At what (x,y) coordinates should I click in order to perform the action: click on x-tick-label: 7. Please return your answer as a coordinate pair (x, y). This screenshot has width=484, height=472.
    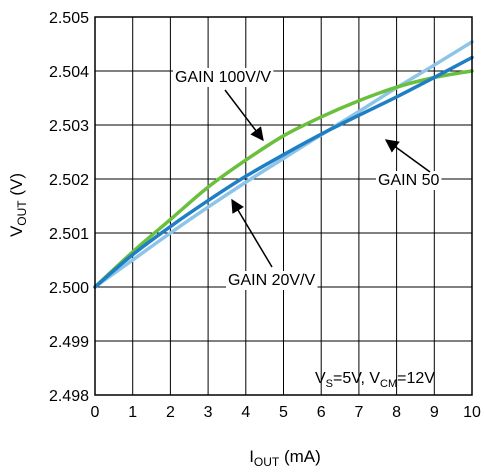
    Looking at the image, I should click on (358, 412).